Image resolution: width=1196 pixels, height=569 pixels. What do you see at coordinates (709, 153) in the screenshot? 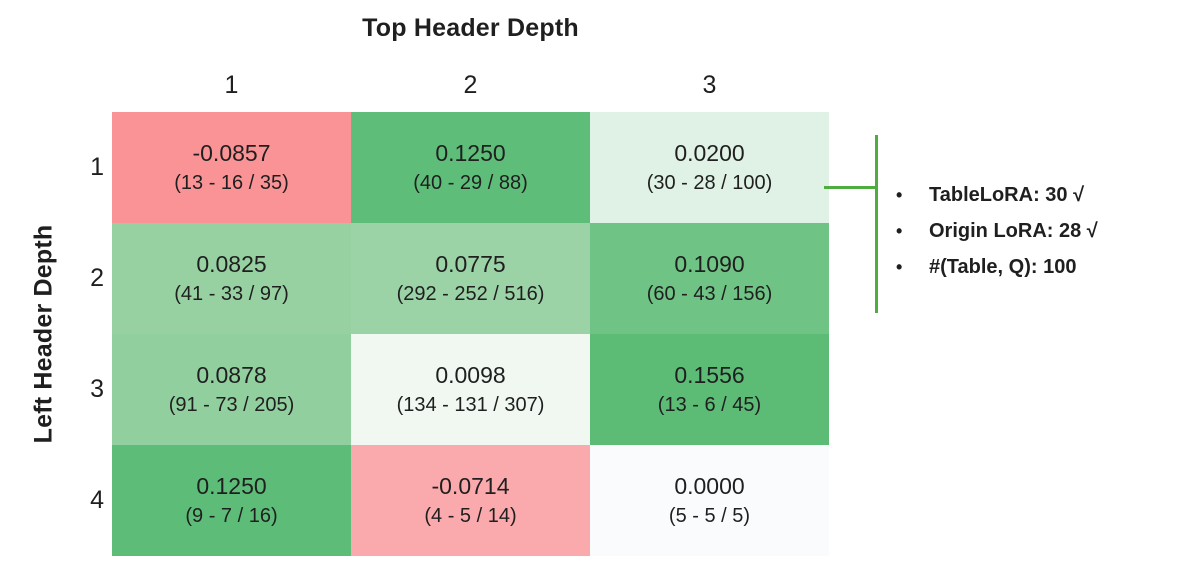
I see `cell-value: 0.0200` at bounding box center [709, 153].